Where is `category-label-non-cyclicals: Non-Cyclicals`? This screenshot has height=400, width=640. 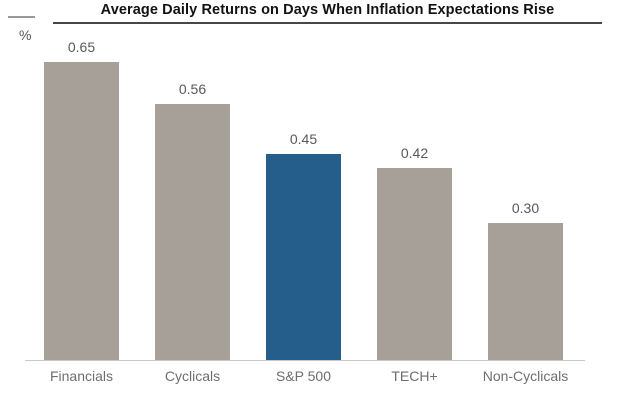
category-label-non-cyclicals: Non-Cyclicals is located at coordinates (525, 376).